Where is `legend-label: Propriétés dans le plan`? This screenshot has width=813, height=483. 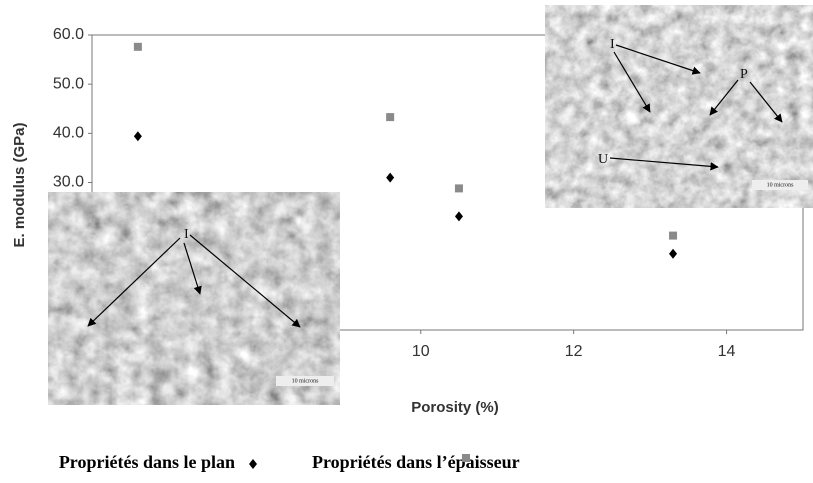
legend-label: Propriétés dans le plan is located at coordinates (147, 462).